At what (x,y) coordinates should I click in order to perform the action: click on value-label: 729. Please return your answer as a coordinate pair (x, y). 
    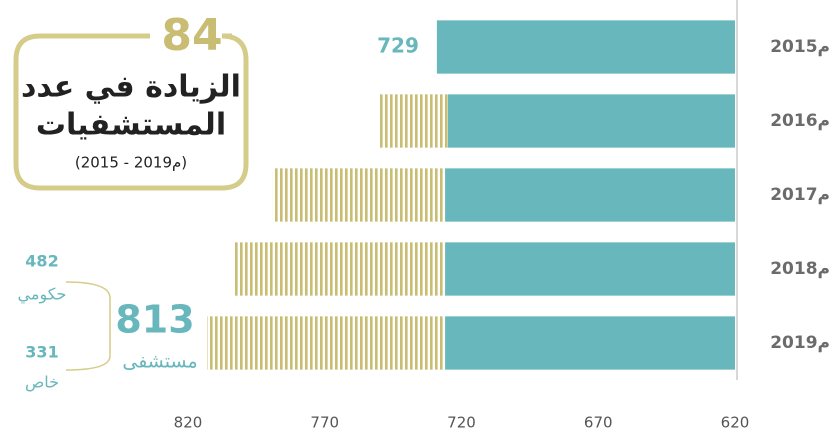
    Looking at the image, I should click on (398, 46).